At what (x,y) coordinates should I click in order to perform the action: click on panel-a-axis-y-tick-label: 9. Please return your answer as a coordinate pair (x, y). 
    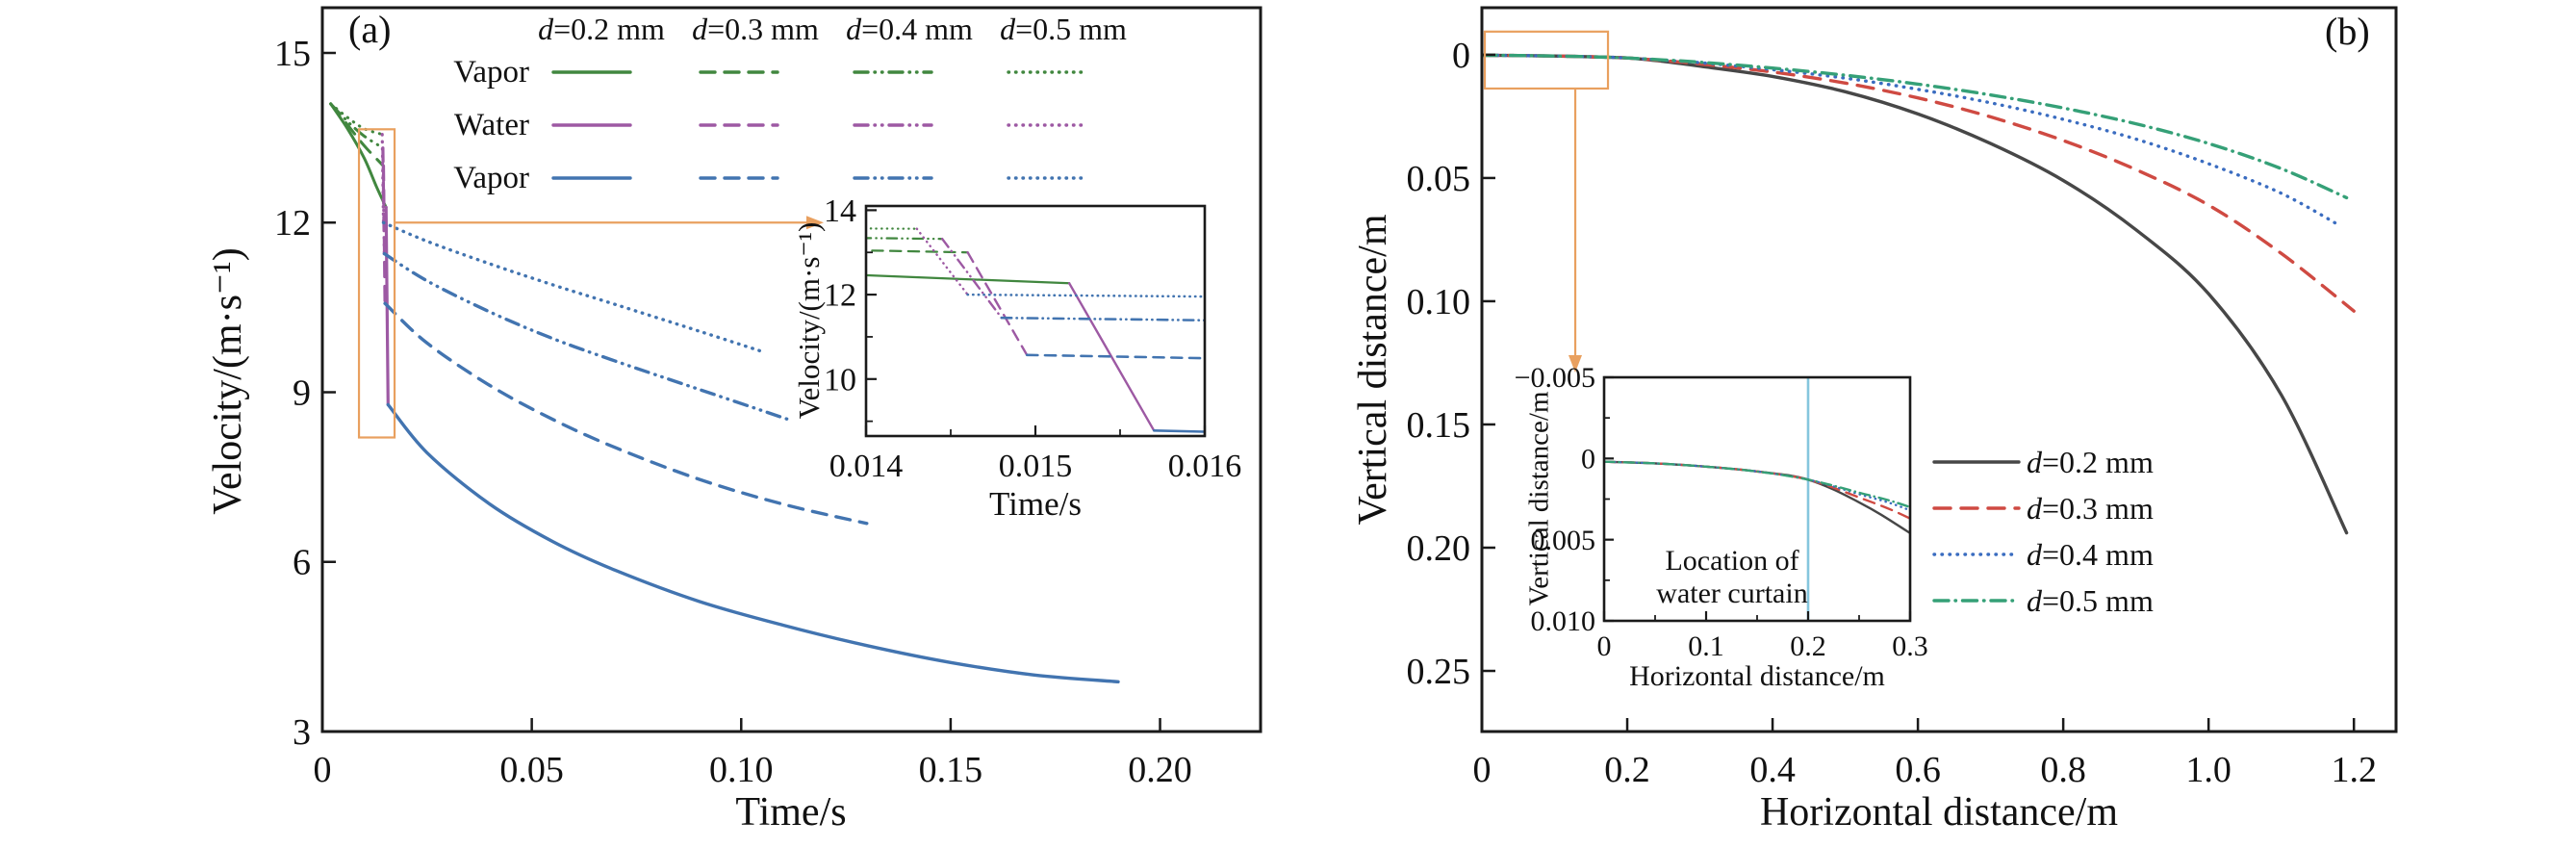
    Looking at the image, I should click on (302, 393).